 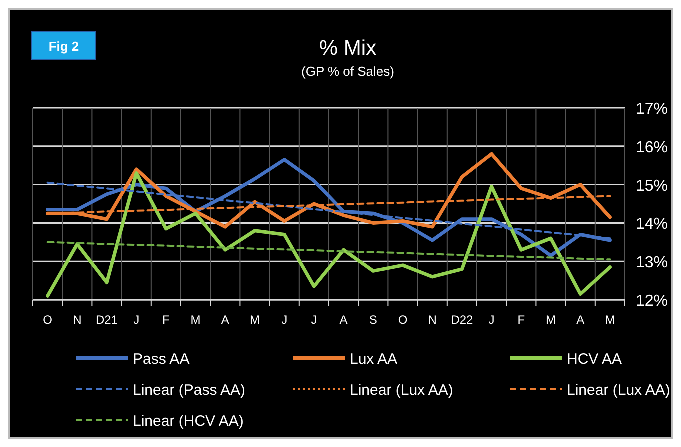 I want to click on x-tick-label: D21, so click(x=107, y=320).